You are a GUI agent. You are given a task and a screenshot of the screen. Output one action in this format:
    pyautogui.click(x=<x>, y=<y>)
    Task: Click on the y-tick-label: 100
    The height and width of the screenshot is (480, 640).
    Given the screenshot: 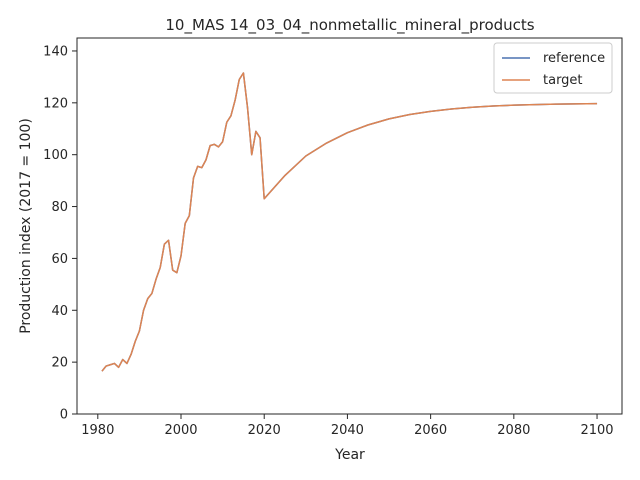 What is the action you would take?
    pyautogui.click(x=55, y=155)
    